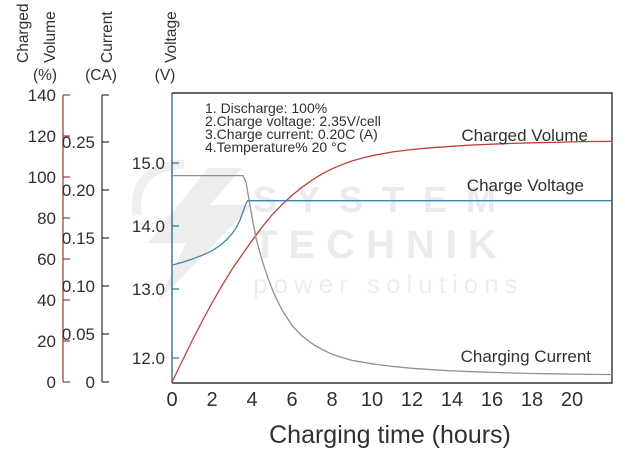 The image size is (625, 458). Describe the element at coordinates (276, 147) in the screenshot. I see `note-line: 4.Temperature% 20 °C` at that location.